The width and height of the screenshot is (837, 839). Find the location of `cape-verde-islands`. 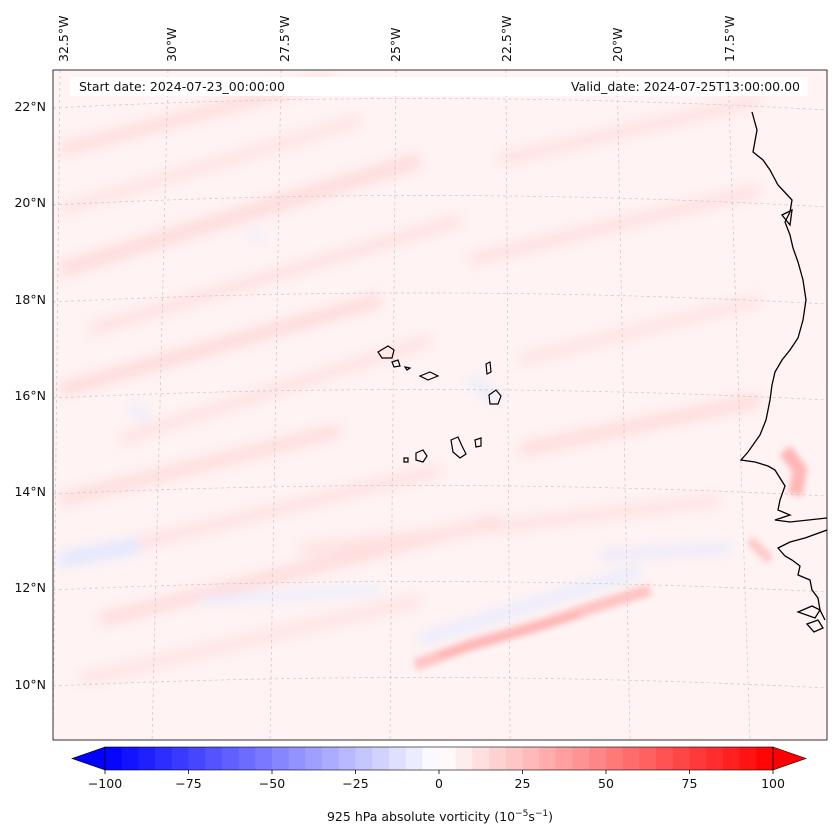

cape-verde-islands is located at coordinates (439, 404).